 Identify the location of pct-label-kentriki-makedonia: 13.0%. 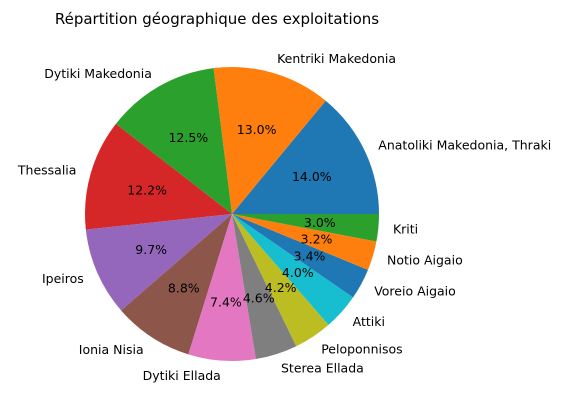
(257, 129).